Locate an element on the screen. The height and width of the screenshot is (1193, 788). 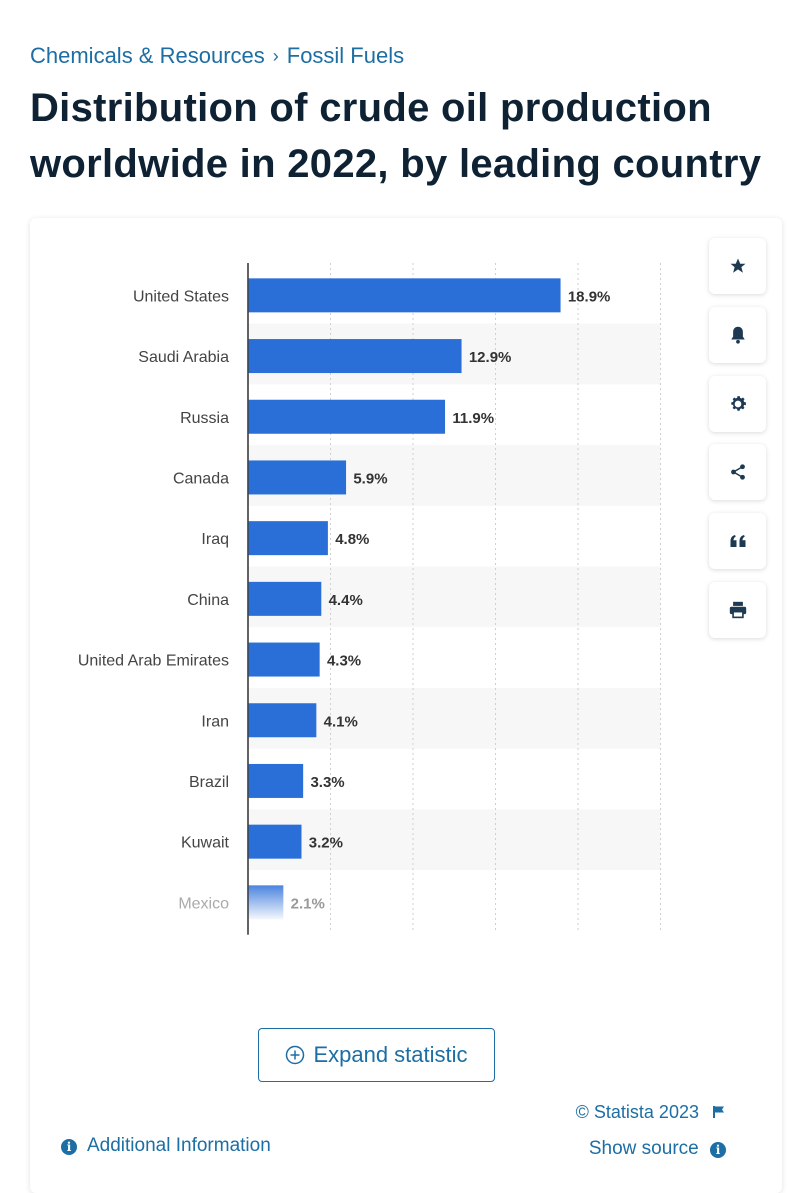
data-label: 11.9% is located at coordinates (473, 418).